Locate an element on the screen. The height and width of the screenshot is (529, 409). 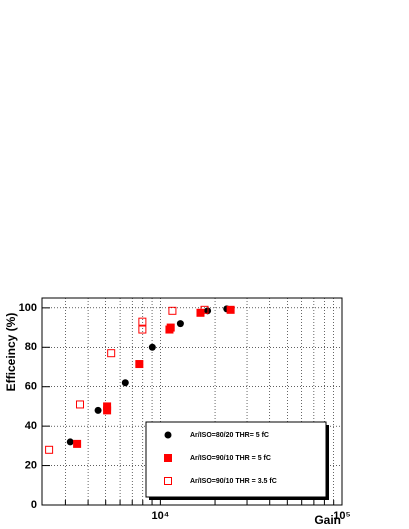
x-tick-label: 10⁵ is located at coordinates (341, 516).